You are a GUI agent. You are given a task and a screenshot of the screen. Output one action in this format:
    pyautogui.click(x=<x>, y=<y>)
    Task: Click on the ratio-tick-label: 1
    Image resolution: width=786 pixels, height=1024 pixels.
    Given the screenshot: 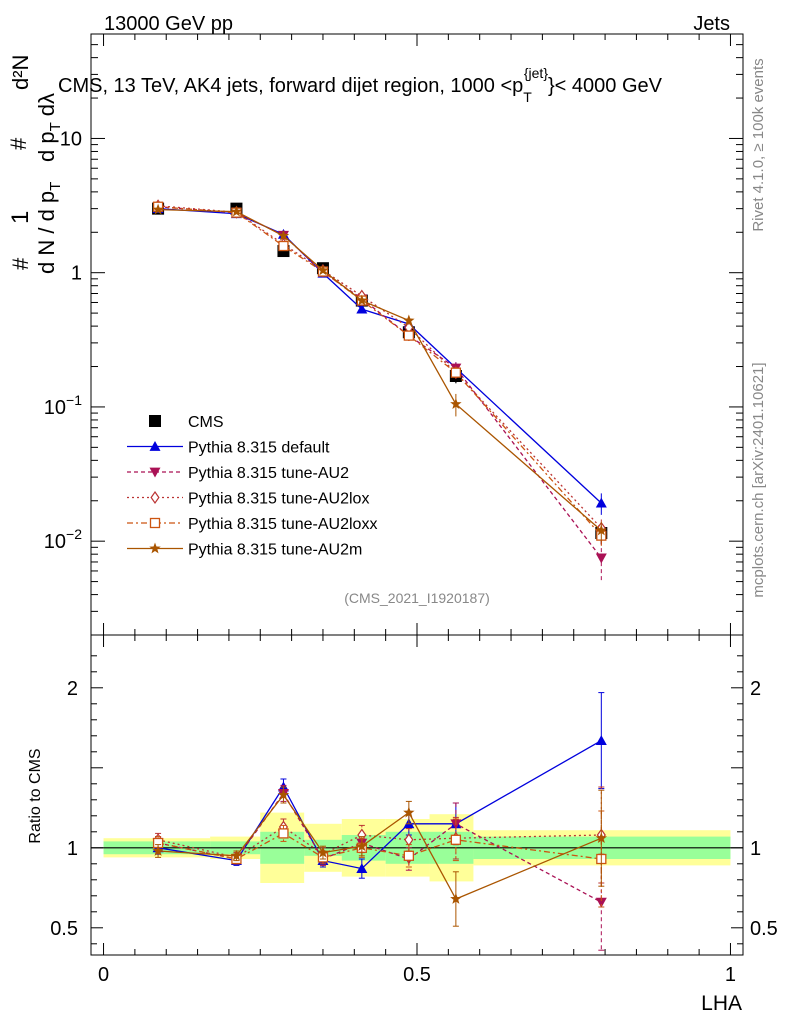 What is the action you would take?
    pyautogui.click(x=72, y=849)
    